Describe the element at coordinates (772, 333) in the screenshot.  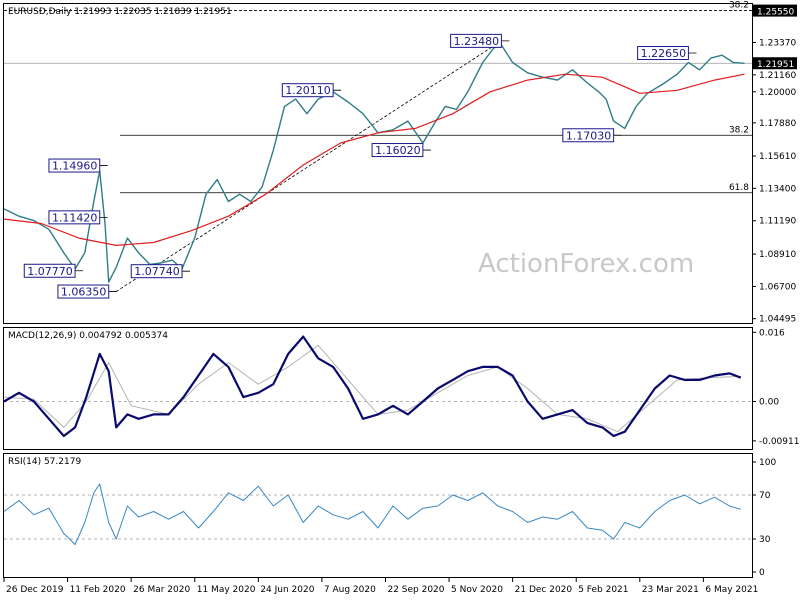
I see `macd-ytick-label-0: 0.016` at that location.